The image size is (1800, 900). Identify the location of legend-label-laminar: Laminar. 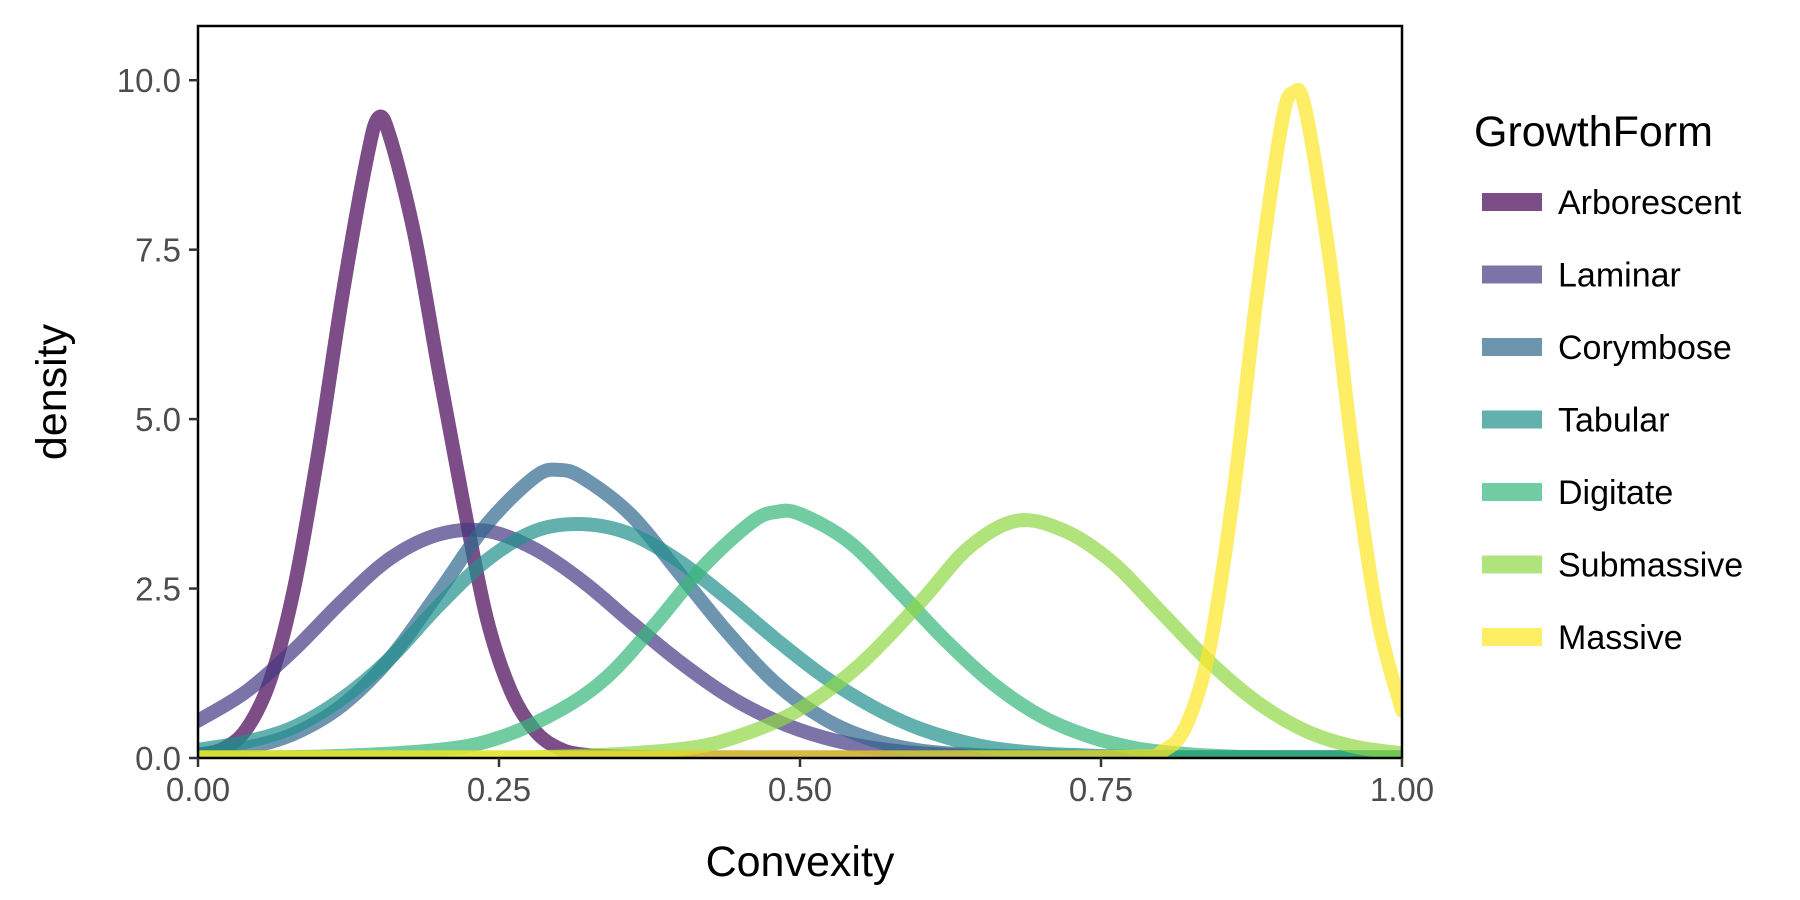
(1619, 276).